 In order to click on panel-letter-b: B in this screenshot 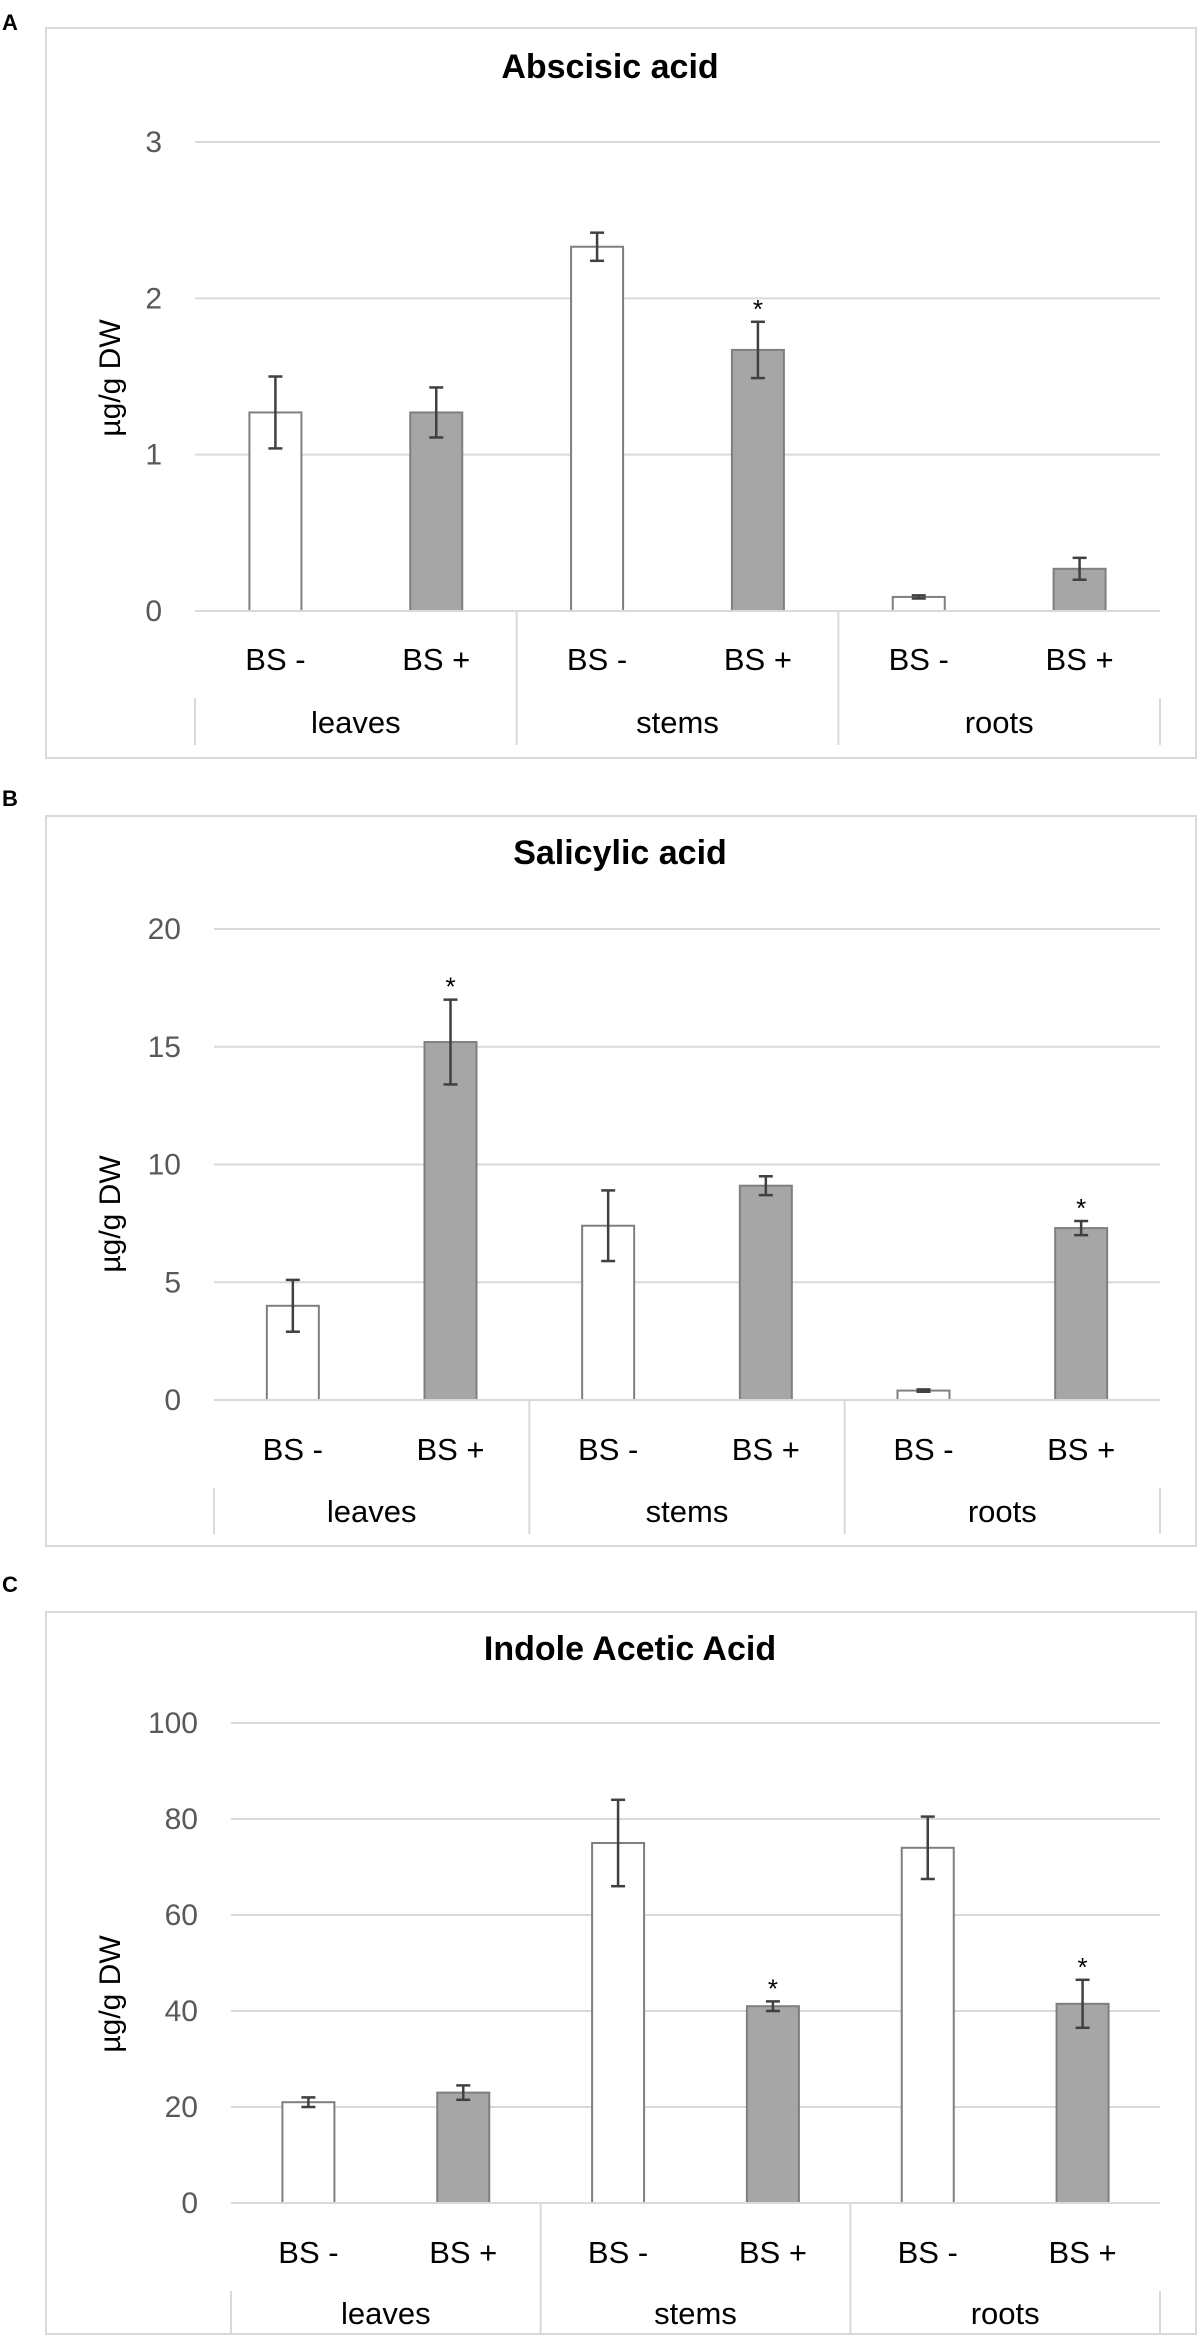, I will do `click(10, 798)`.